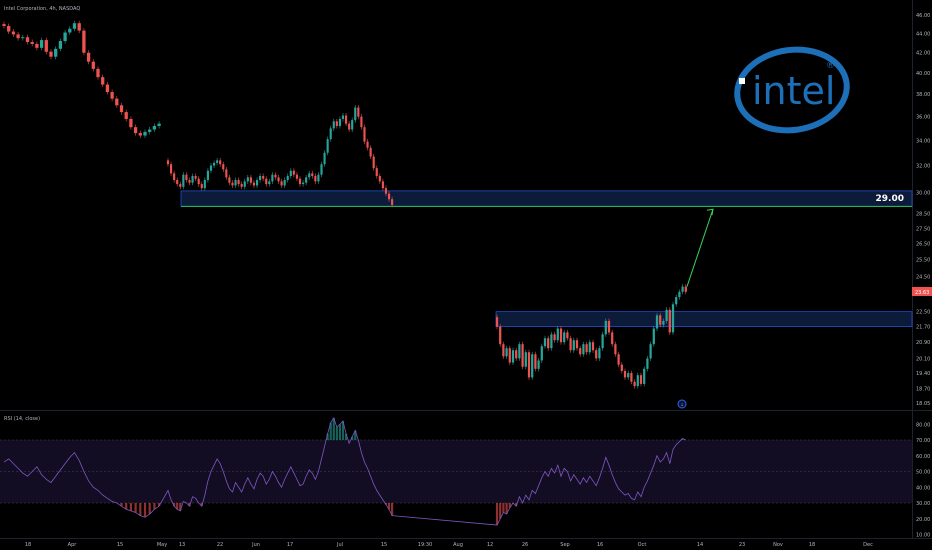 The image size is (932, 550). I want to click on time-tick-label: 26, so click(525, 545).